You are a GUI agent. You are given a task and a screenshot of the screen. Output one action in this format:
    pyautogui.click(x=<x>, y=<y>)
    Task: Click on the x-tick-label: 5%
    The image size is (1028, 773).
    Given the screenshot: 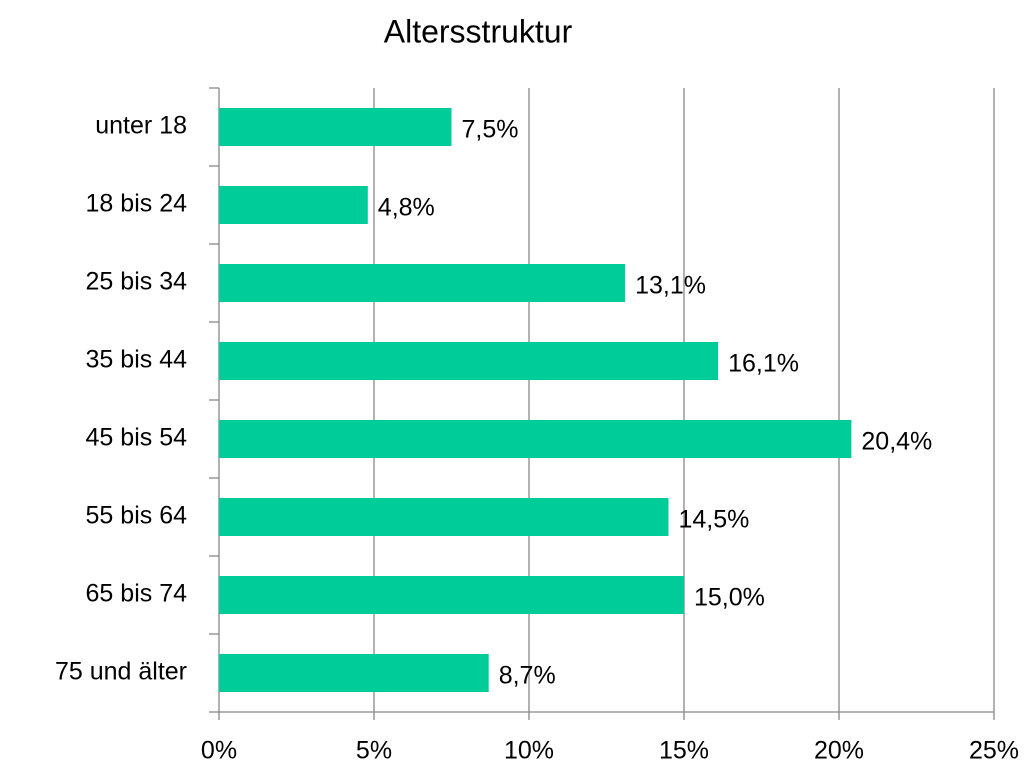 What is the action you would take?
    pyautogui.click(x=374, y=751)
    